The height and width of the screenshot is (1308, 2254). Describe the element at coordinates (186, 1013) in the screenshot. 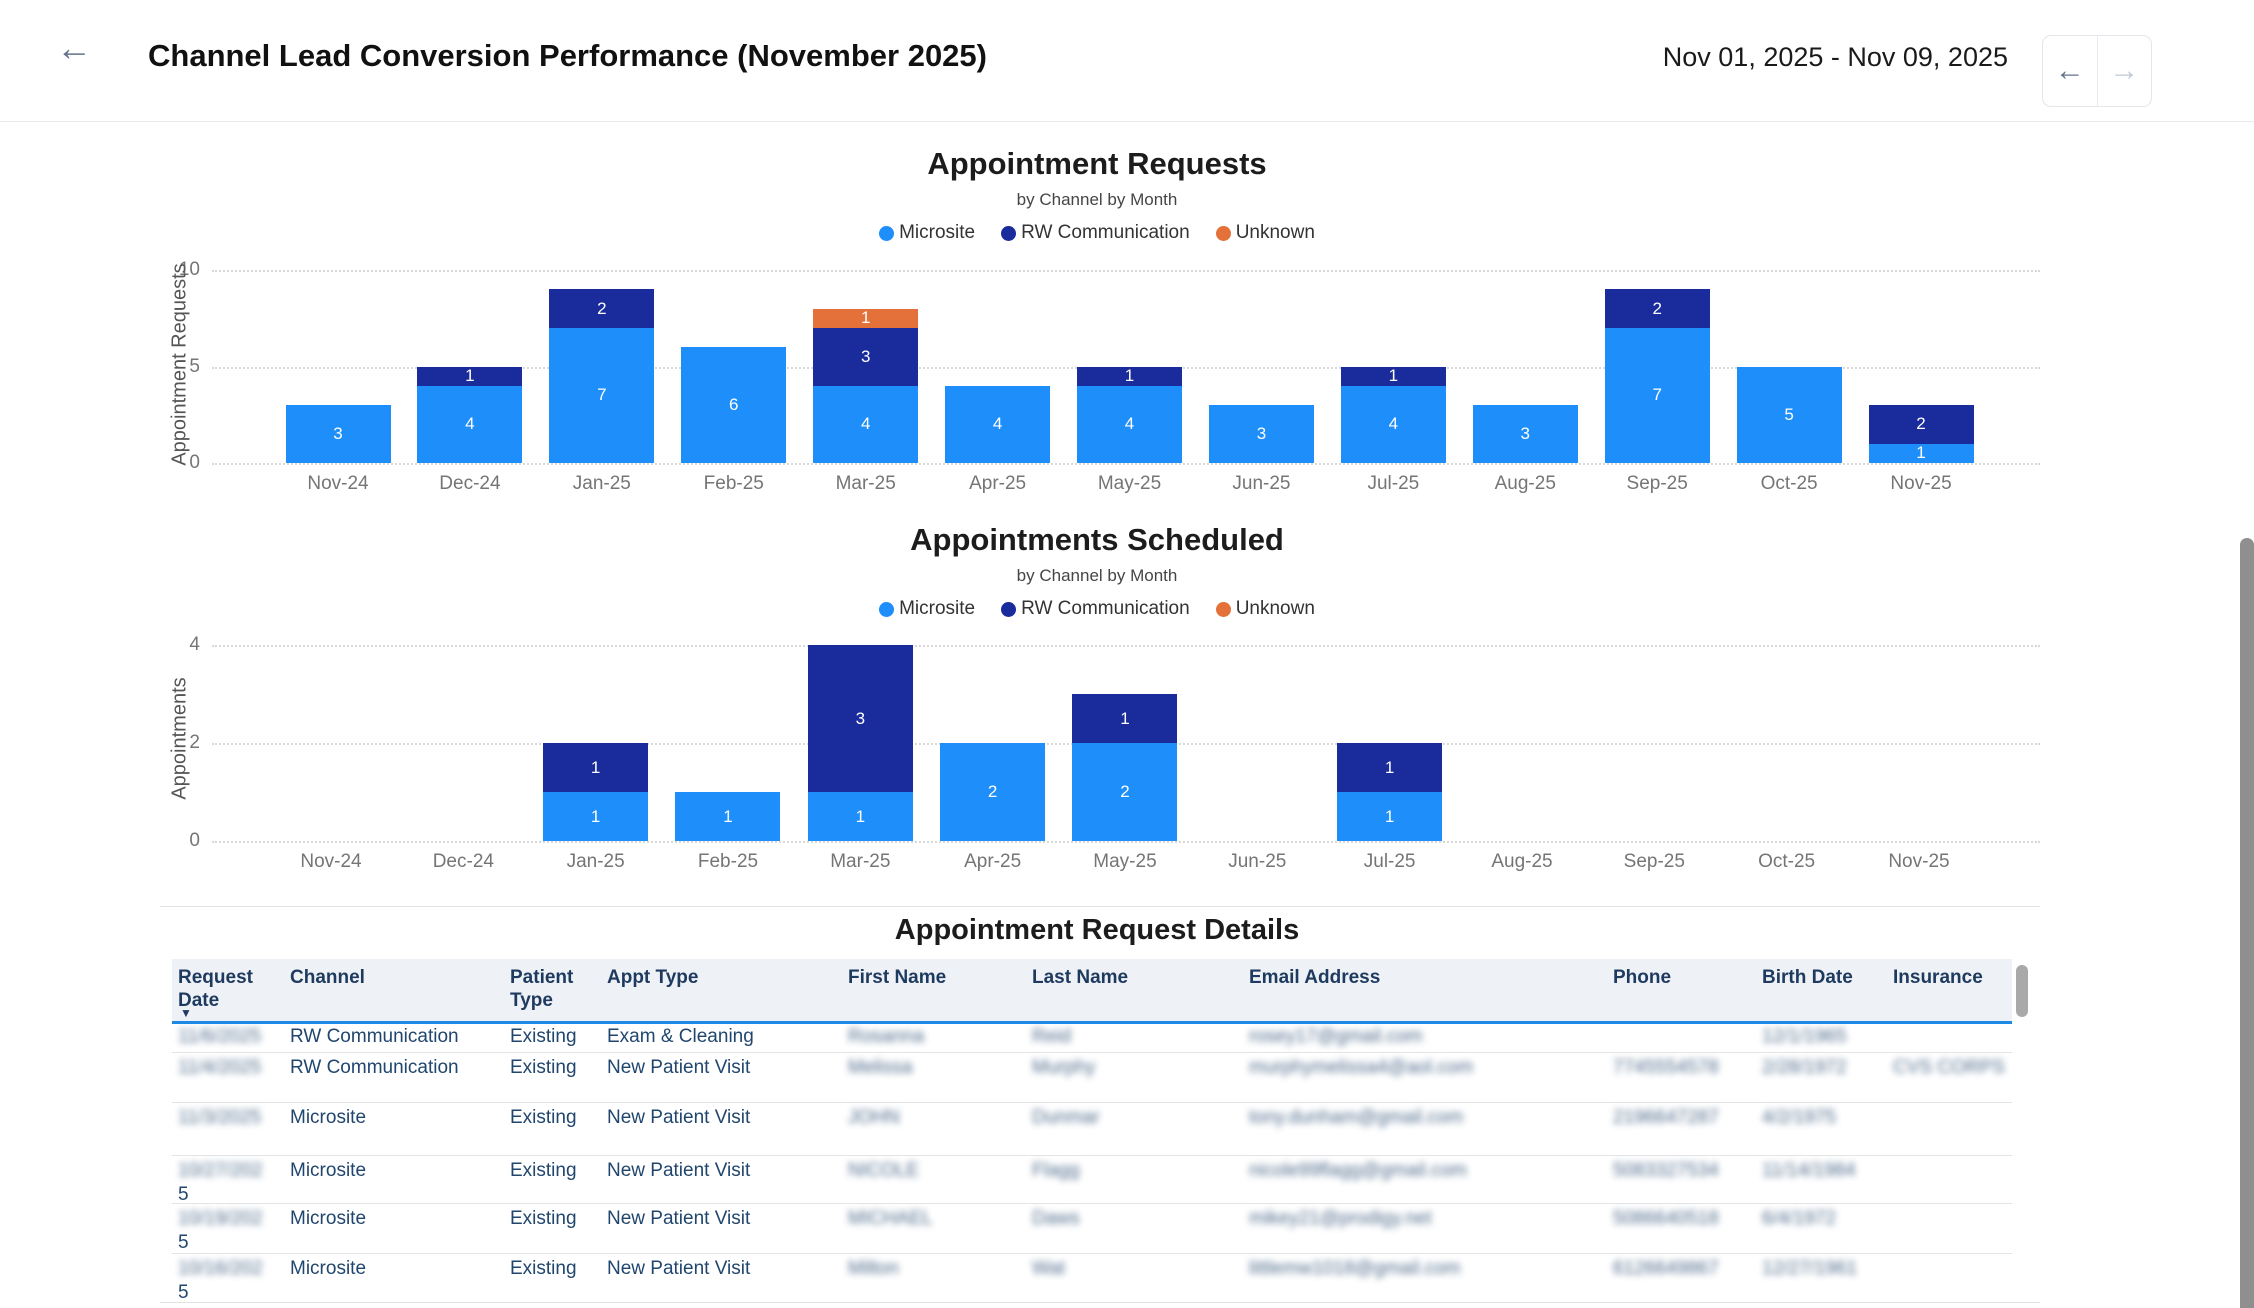

I see `sort-descending-icon: ▼` at that location.